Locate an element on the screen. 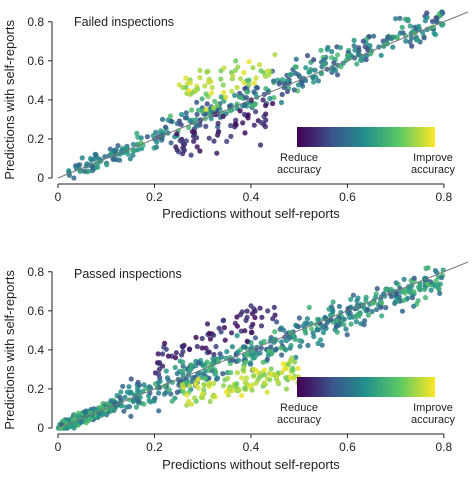 The width and height of the screenshot is (474, 479). colorbar-low-label: accuracy is located at coordinates (299, 420).